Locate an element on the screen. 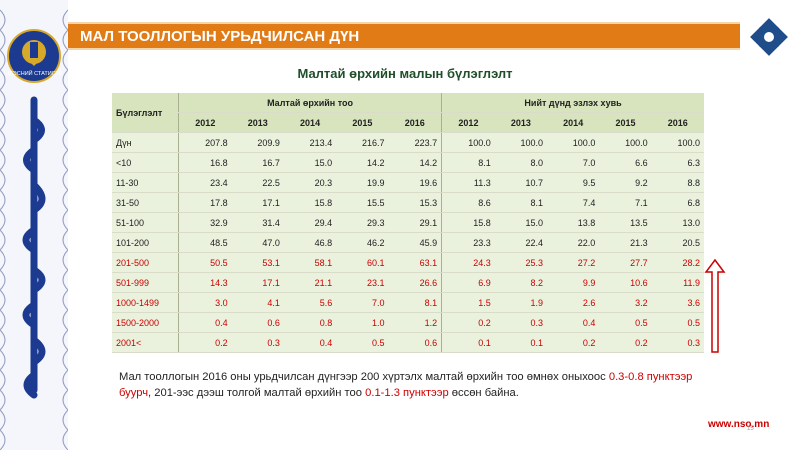 This screenshot has width=800, height=450. group-header: Бүлэглэлт is located at coordinates (145, 113).